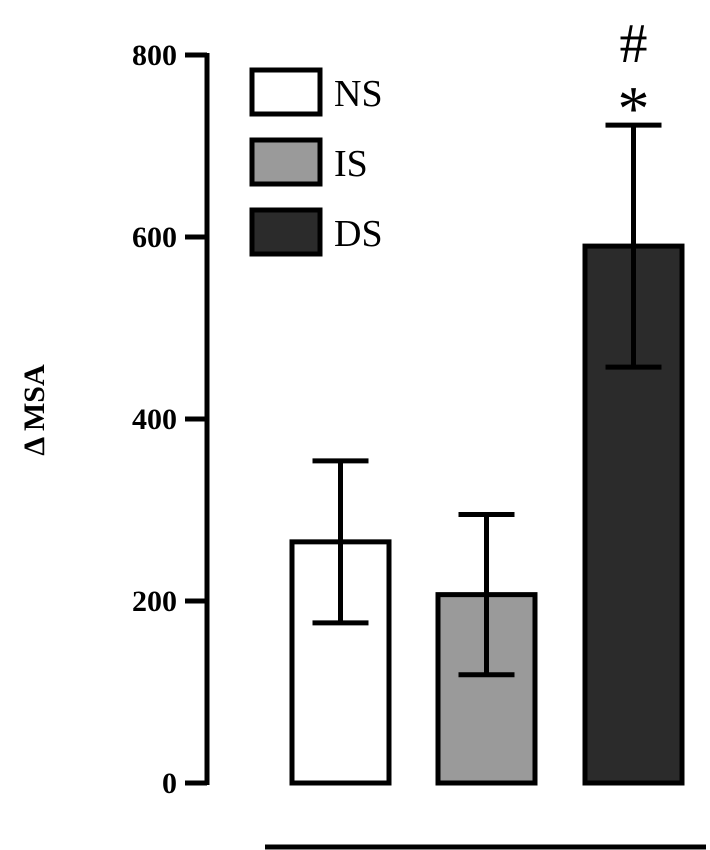 The image size is (710, 850). I want to click on legend-entry-ns: NS, so click(316, 92).